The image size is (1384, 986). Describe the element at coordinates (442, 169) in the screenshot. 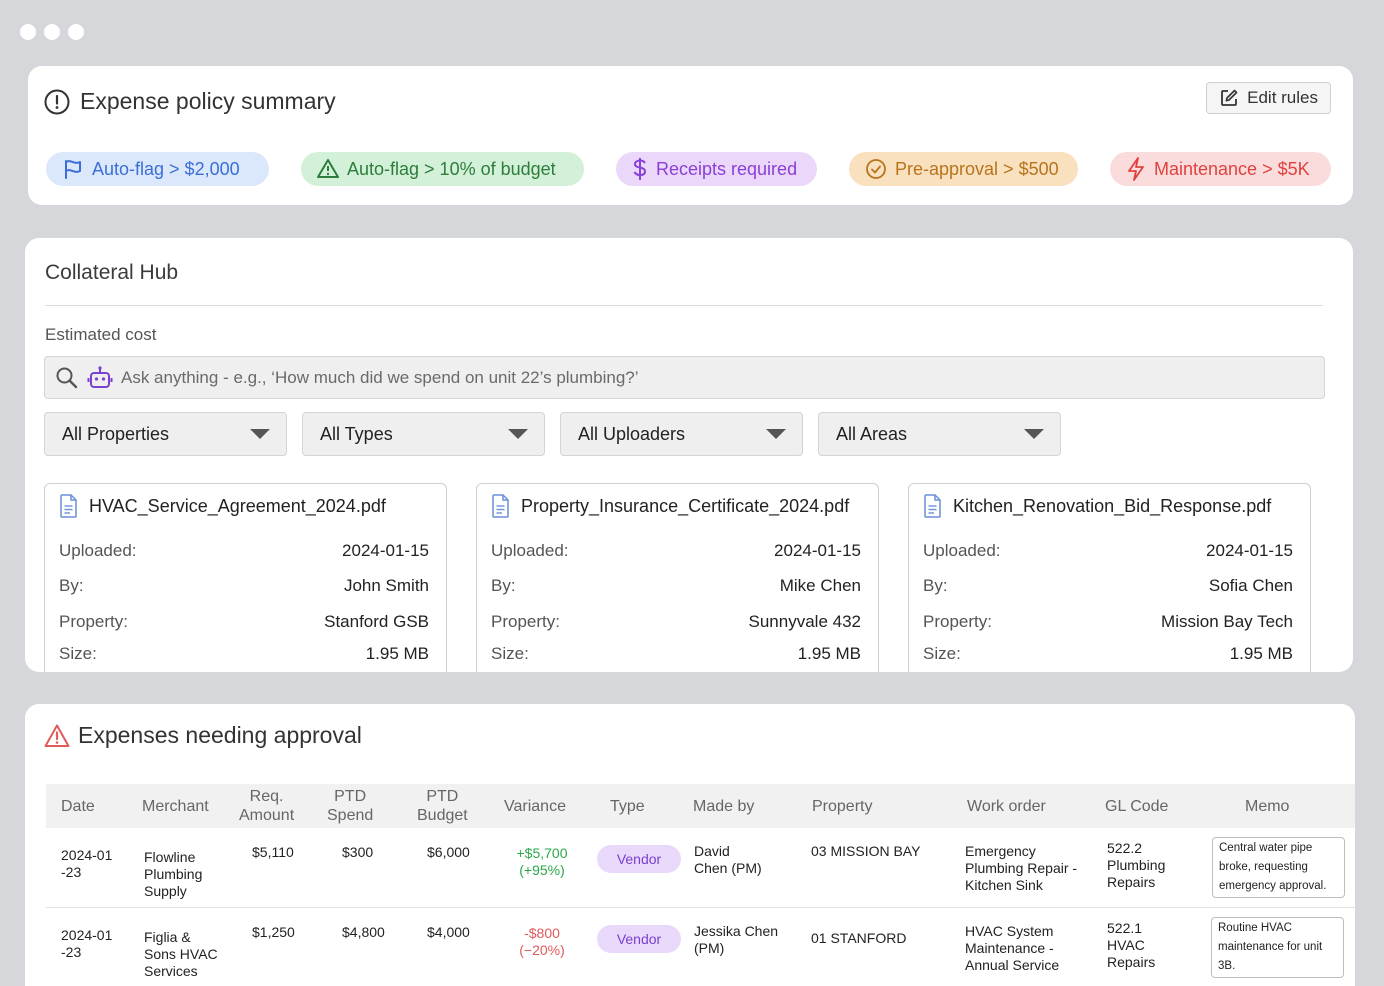

I see `policy-chip: Auto-flag > 10% of budget` at that location.